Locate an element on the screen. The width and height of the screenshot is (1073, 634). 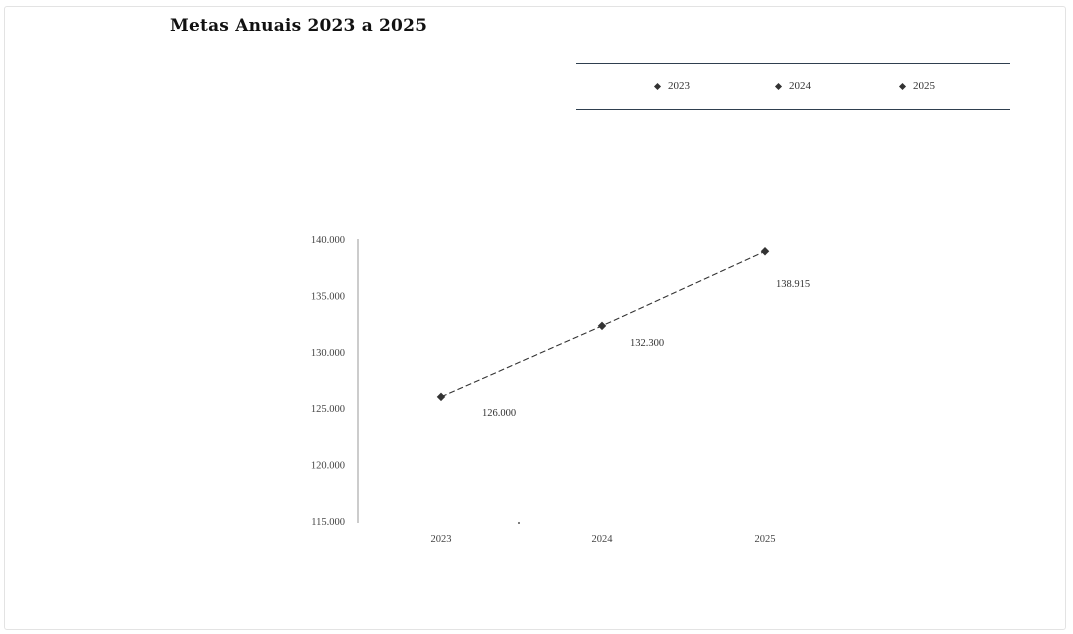
y-tick-label: 140.000 is located at coordinates (328, 240).